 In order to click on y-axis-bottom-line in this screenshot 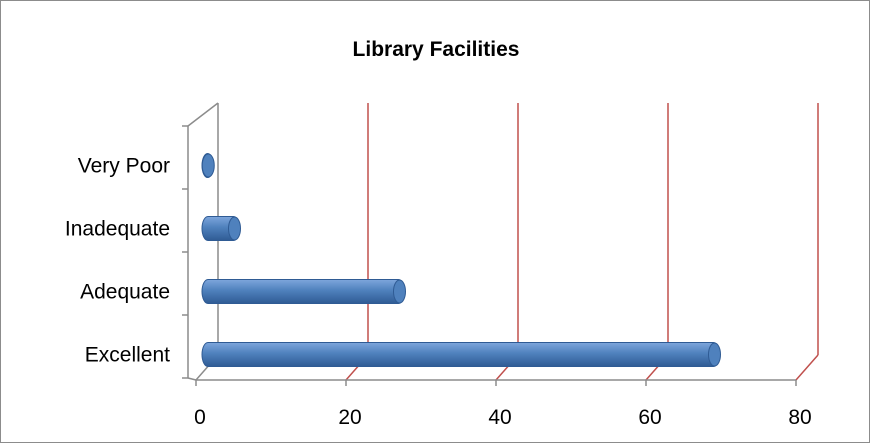, I will do `click(192, 379)`.